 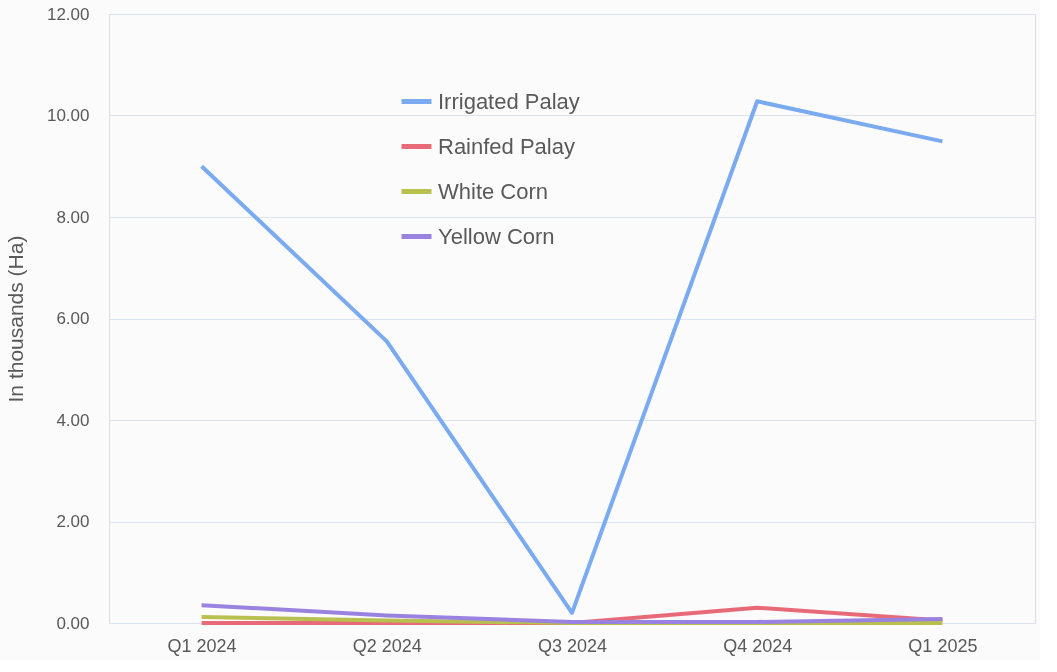 I want to click on y-tick-label: 6.00, so click(x=73, y=318).